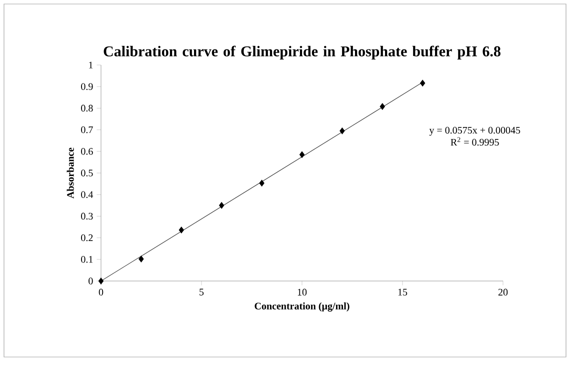 This screenshot has height=376, width=580. What do you see at coordinates (87, 173) in the screenshot?
I see `y-tick-label: 0.5` at bounding box center [87, 173].